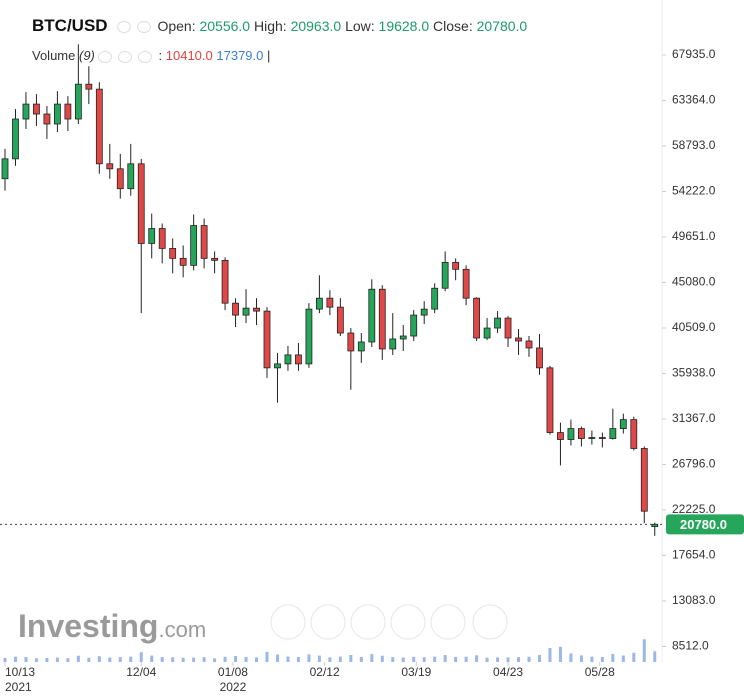 This screenshot has width=744, height=700. I want to click on y-tick-label: 35938.0, so click(694, 373).